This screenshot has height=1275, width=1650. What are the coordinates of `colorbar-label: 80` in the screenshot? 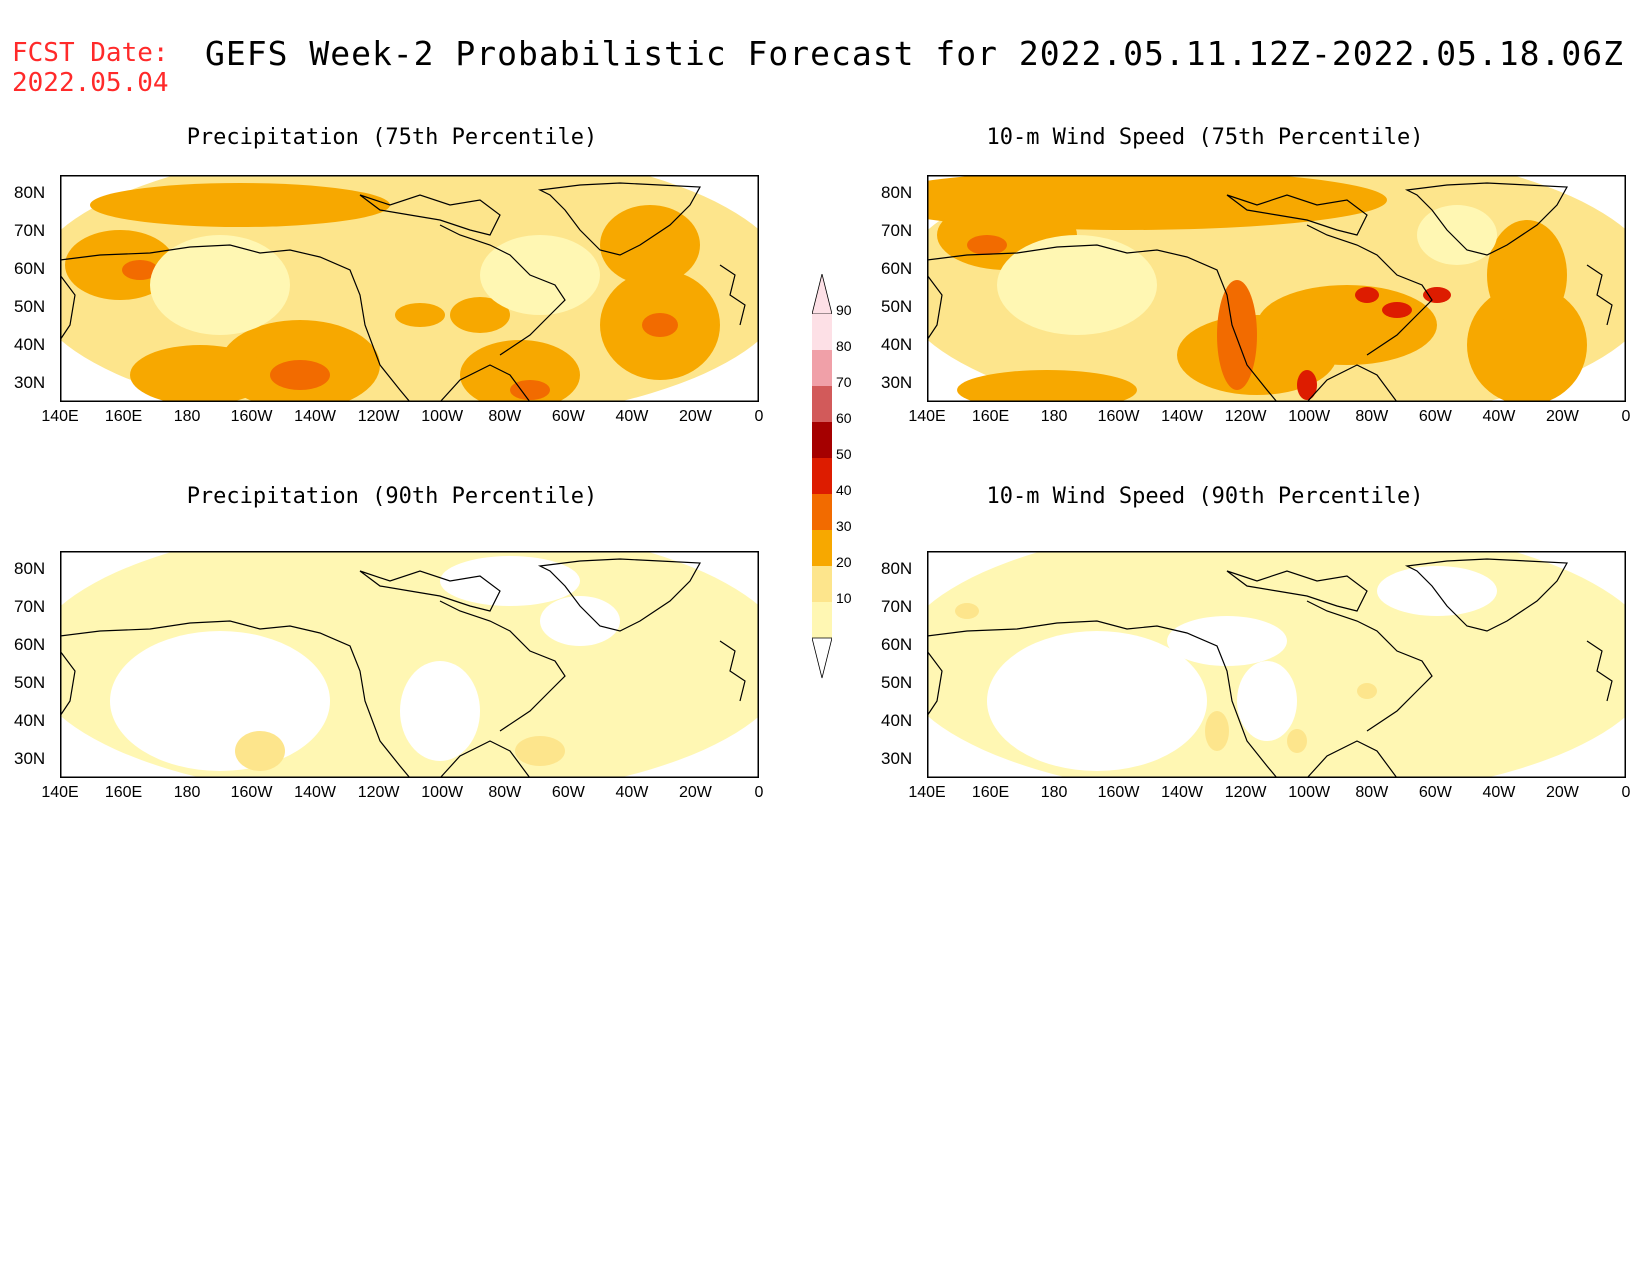 It's located at (844, 346).